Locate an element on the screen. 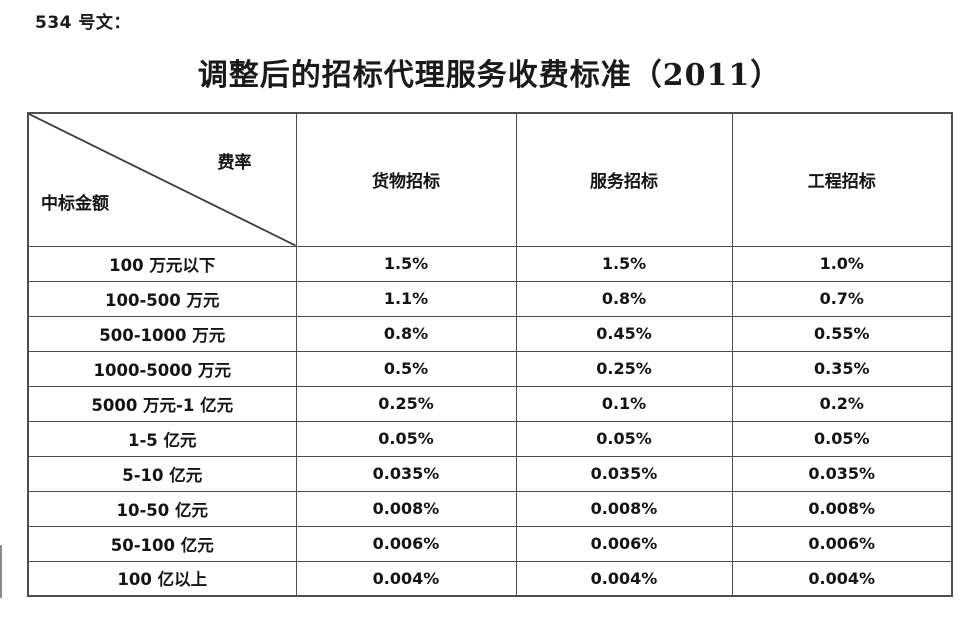  corner-label-fee-rate: 费率 is located at coordinates (234, 163).